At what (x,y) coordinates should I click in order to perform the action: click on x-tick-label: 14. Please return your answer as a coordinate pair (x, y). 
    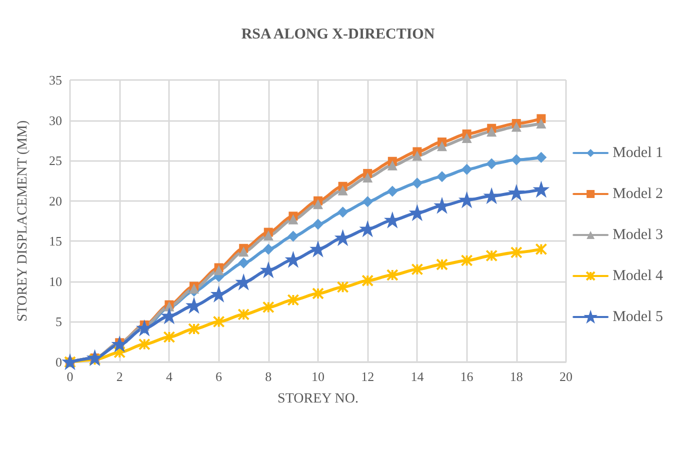
    Looking at the image, I should click on (417, 376).